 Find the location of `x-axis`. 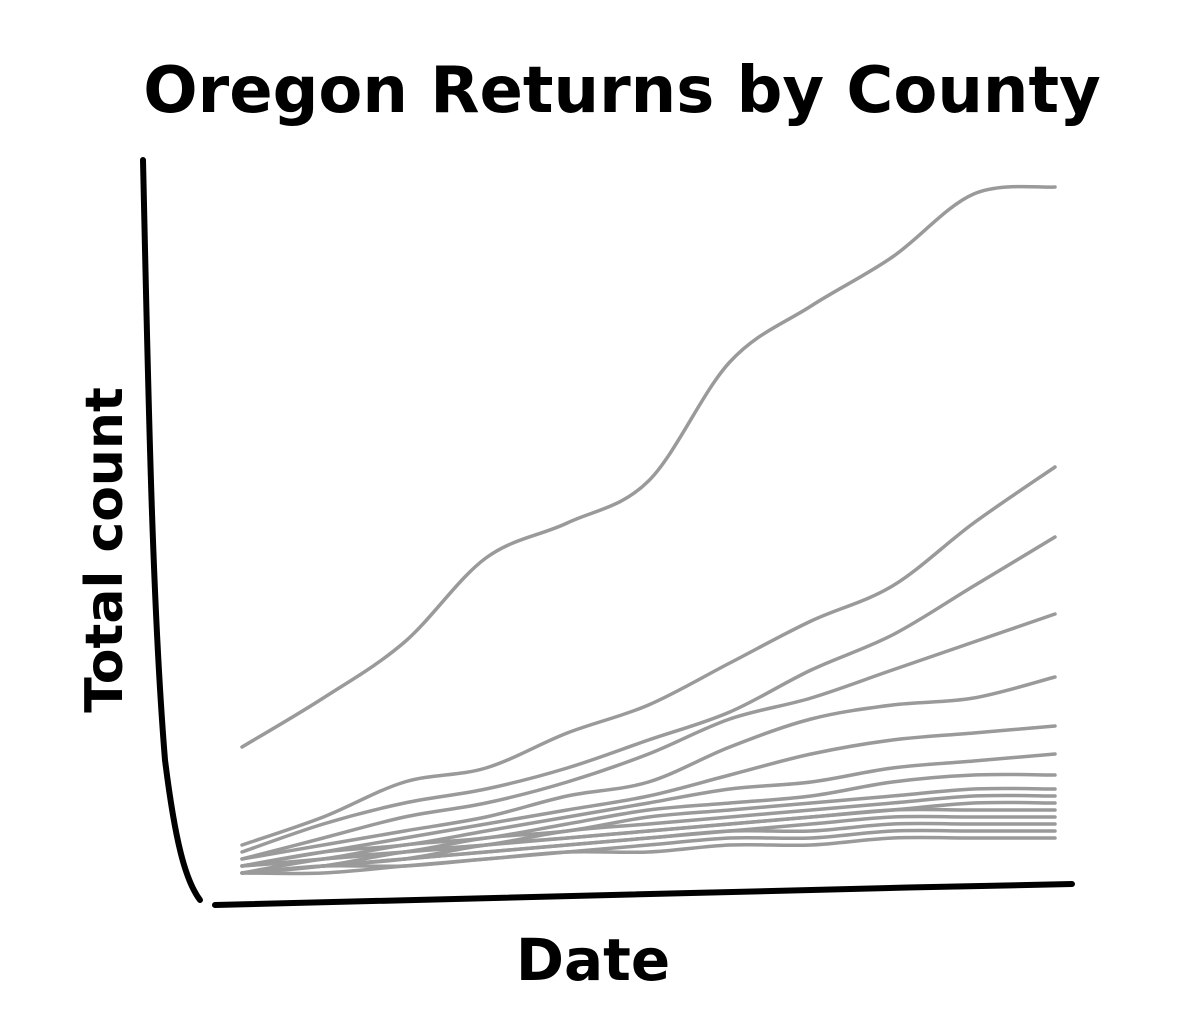

x-axis is located at coordinates (643, 894).